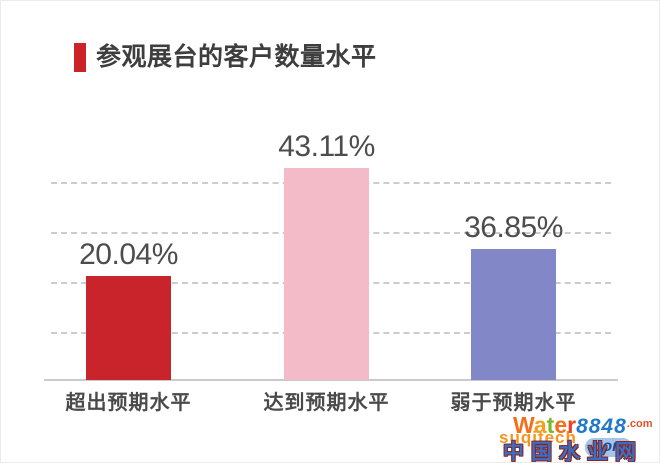  Describe the element at coordinates (326, 146) in the screenshot. I see `bar-value-label: 43.11%` at that location.